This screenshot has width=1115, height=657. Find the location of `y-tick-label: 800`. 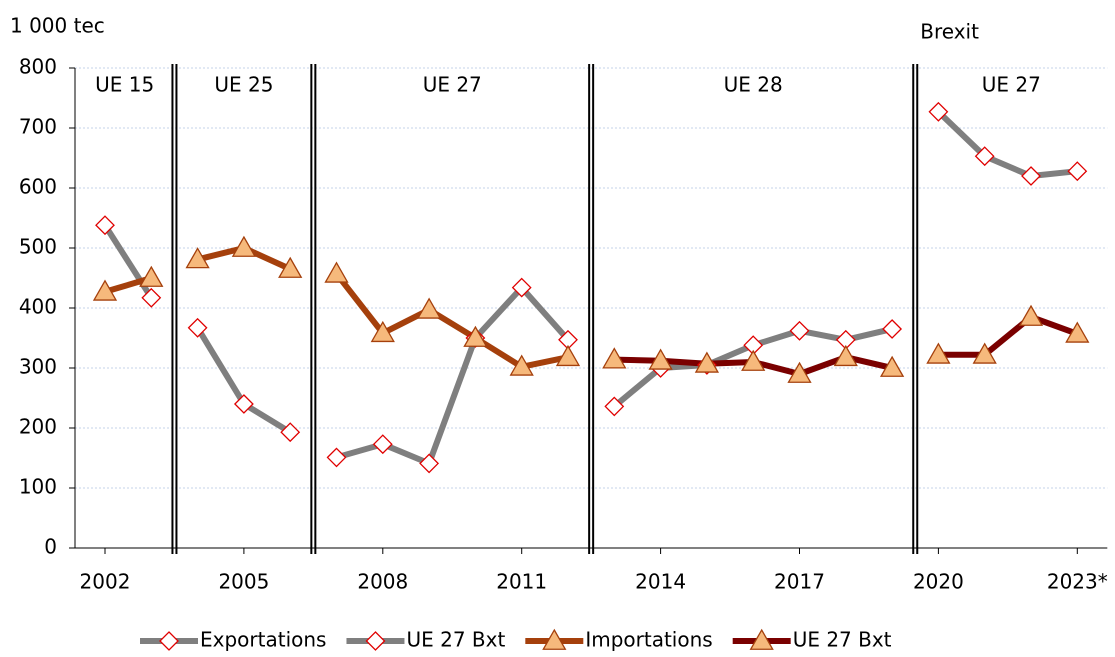

y-tick-label: 800 is located at coordinates (38, 67).